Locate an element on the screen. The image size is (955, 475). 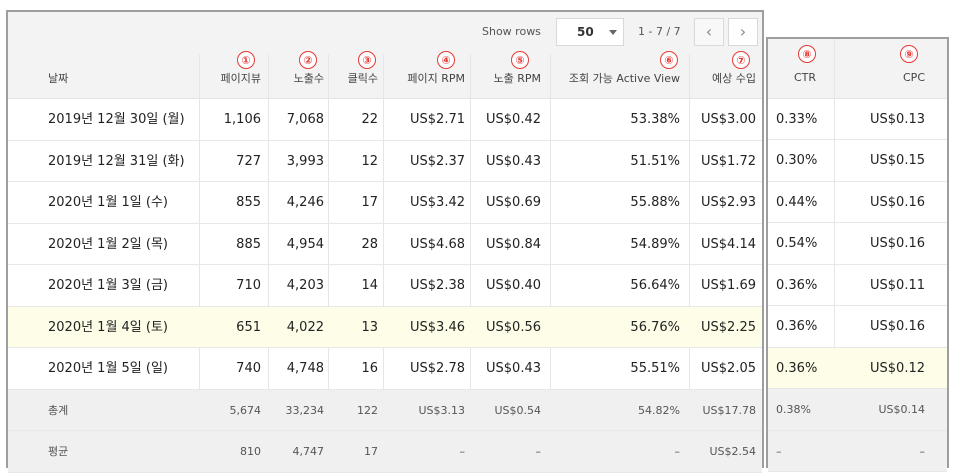
column-header-pageviews: 페이지뷰 is located at coordinates (240, 78).